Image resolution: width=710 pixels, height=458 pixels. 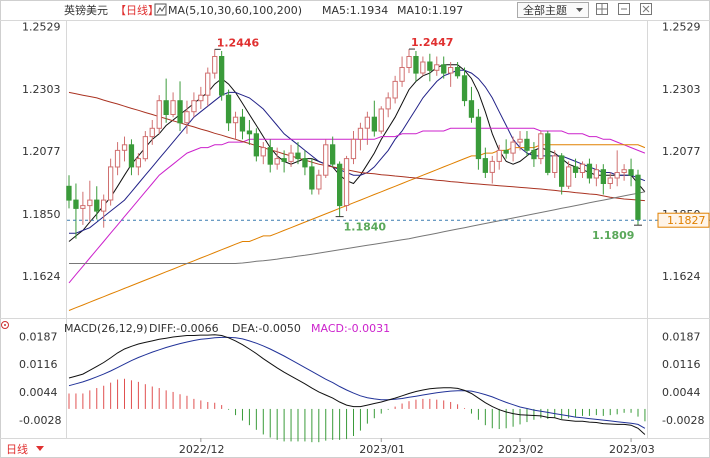 I want to click on macd-value-readout: MACD:-0.0031, so click(x=350, y=328).